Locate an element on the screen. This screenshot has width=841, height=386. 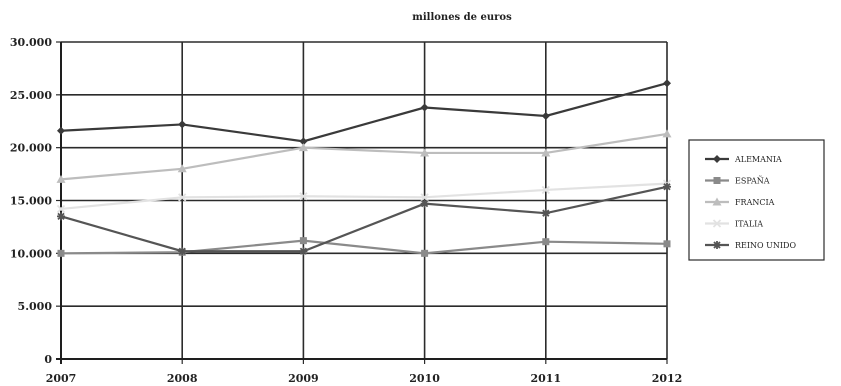
series-alemania is located at coordinates (364, 112).